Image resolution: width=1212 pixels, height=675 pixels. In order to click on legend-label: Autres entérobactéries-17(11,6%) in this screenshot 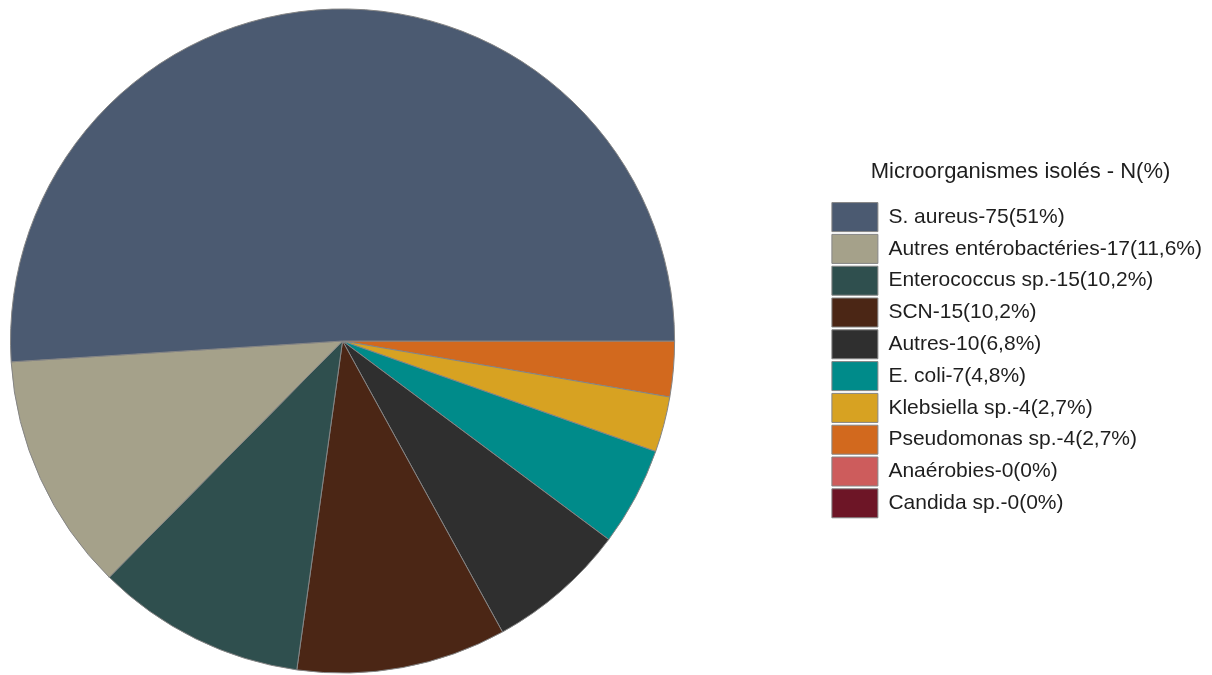, I will do `click(1045, 247)`.